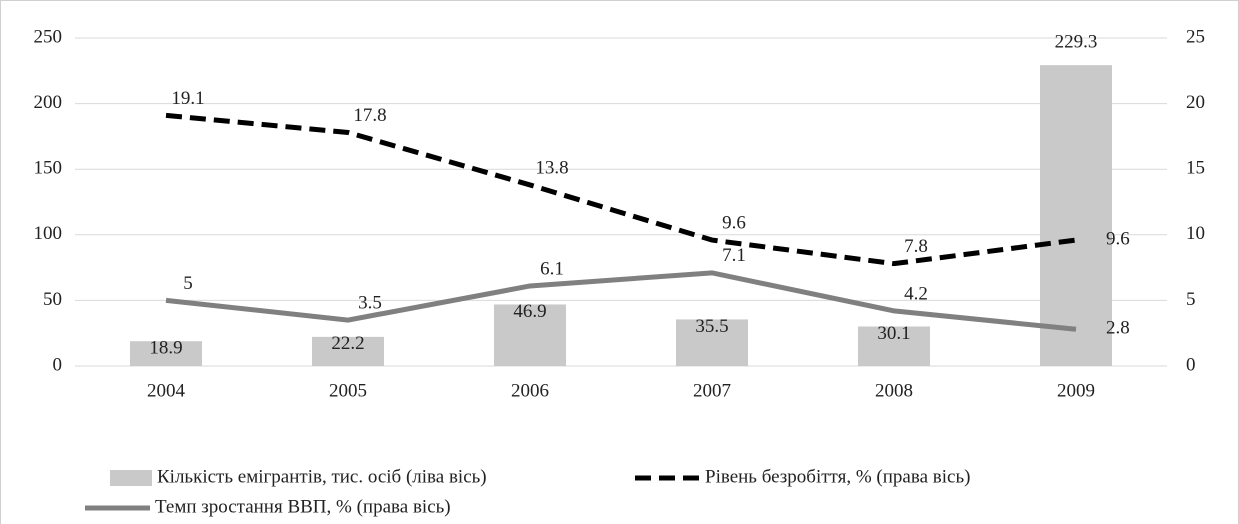 This screenshot has height=524, width=1239. I want to click on y2-tick-label: 20, so click(1195, 102).